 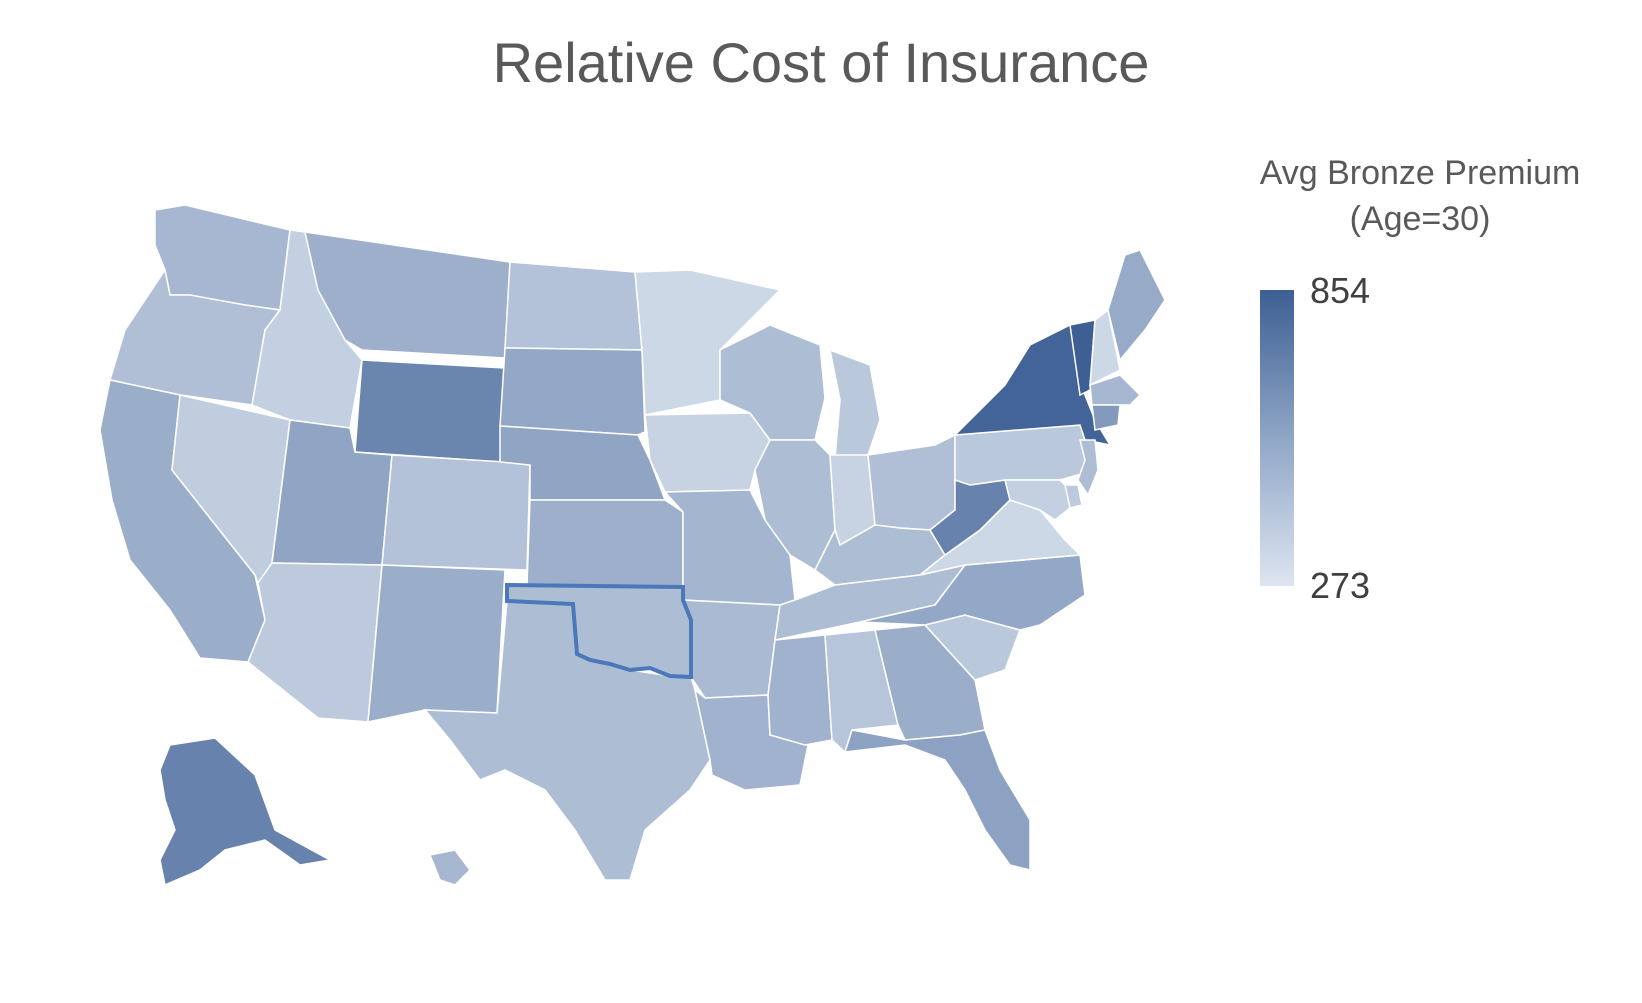 I want to click on state-nh, so click(x=1105, y=347).